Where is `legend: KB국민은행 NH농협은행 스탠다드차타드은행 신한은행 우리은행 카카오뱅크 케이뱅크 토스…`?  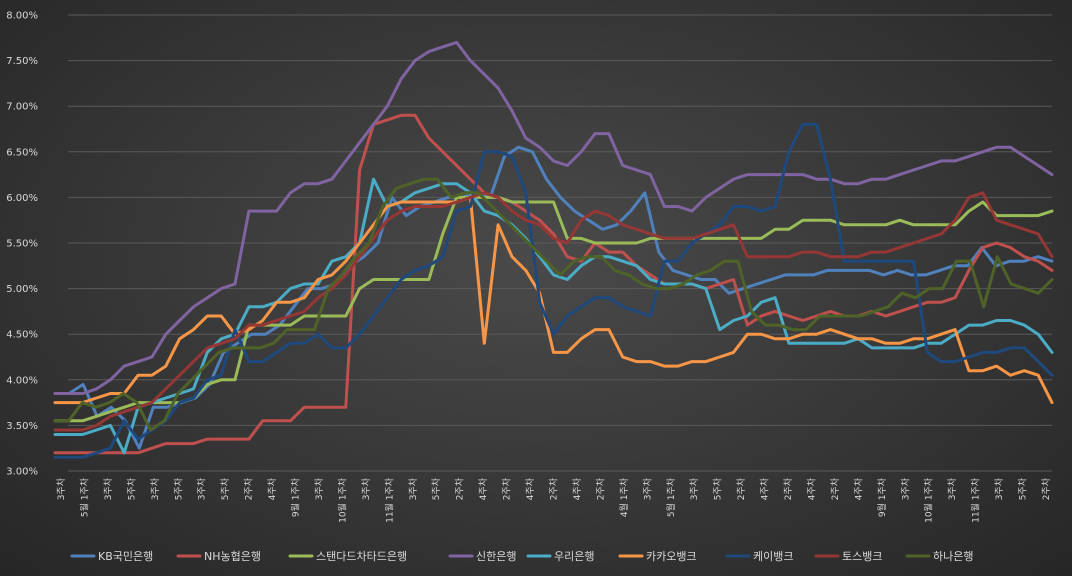 legend: KB국민은행 NH농협은행 스탠다드차타드은행 신한은행 우리은행 카카오뱅크 케이뱅크 토스… is located at coordinates (521, 556).